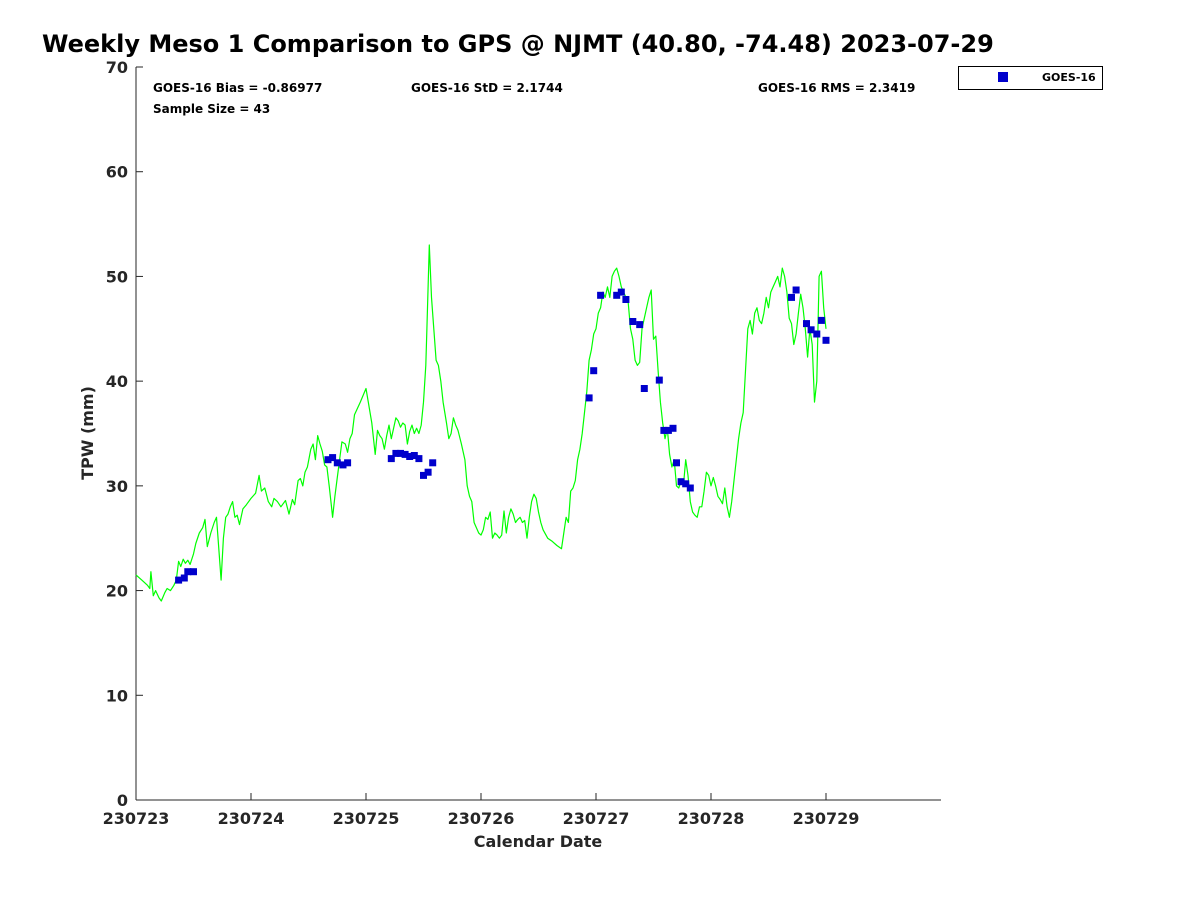 Image resolution: width=1200 pixels, height=900 pixels. Describe the element at coordinates (1069, 77) in the screenshot. I see `legend-label-goes: GOES-16` at that location.